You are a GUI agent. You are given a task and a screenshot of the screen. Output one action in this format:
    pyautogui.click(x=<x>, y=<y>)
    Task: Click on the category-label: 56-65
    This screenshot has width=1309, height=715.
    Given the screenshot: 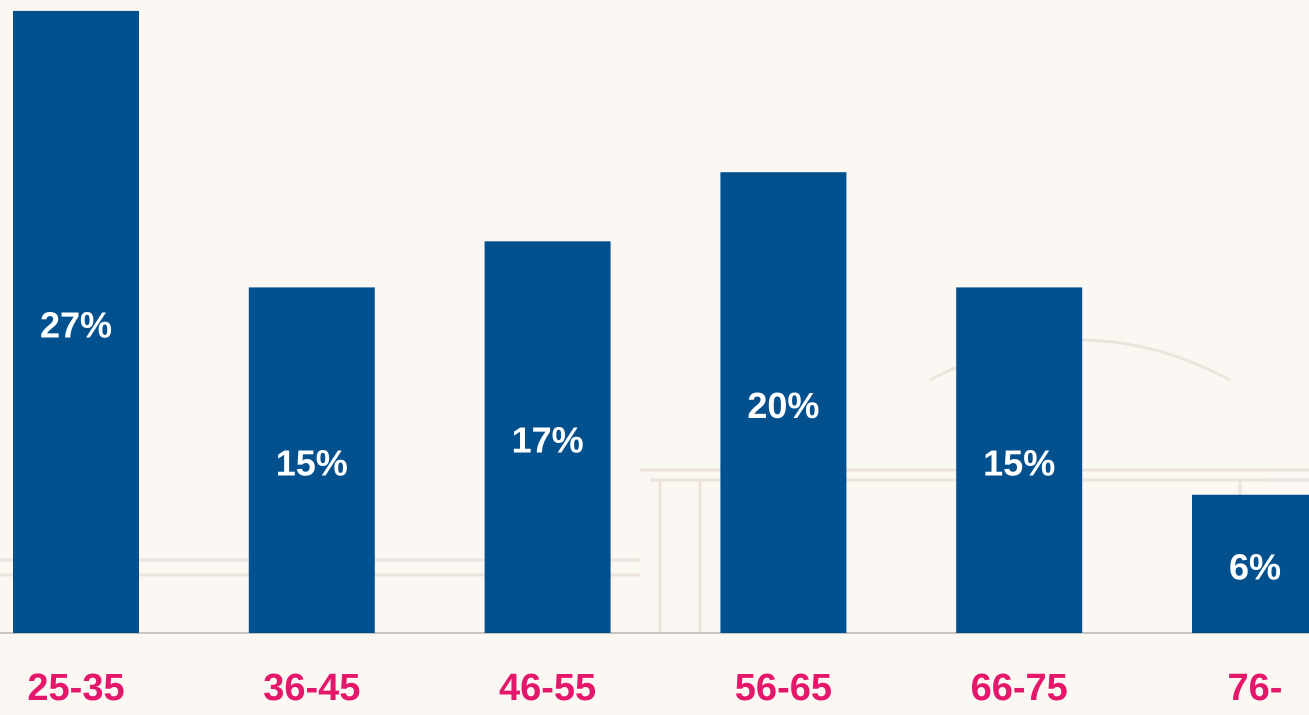 What is the action you would take?
    pyautogui.click(x=783, y=688)
    